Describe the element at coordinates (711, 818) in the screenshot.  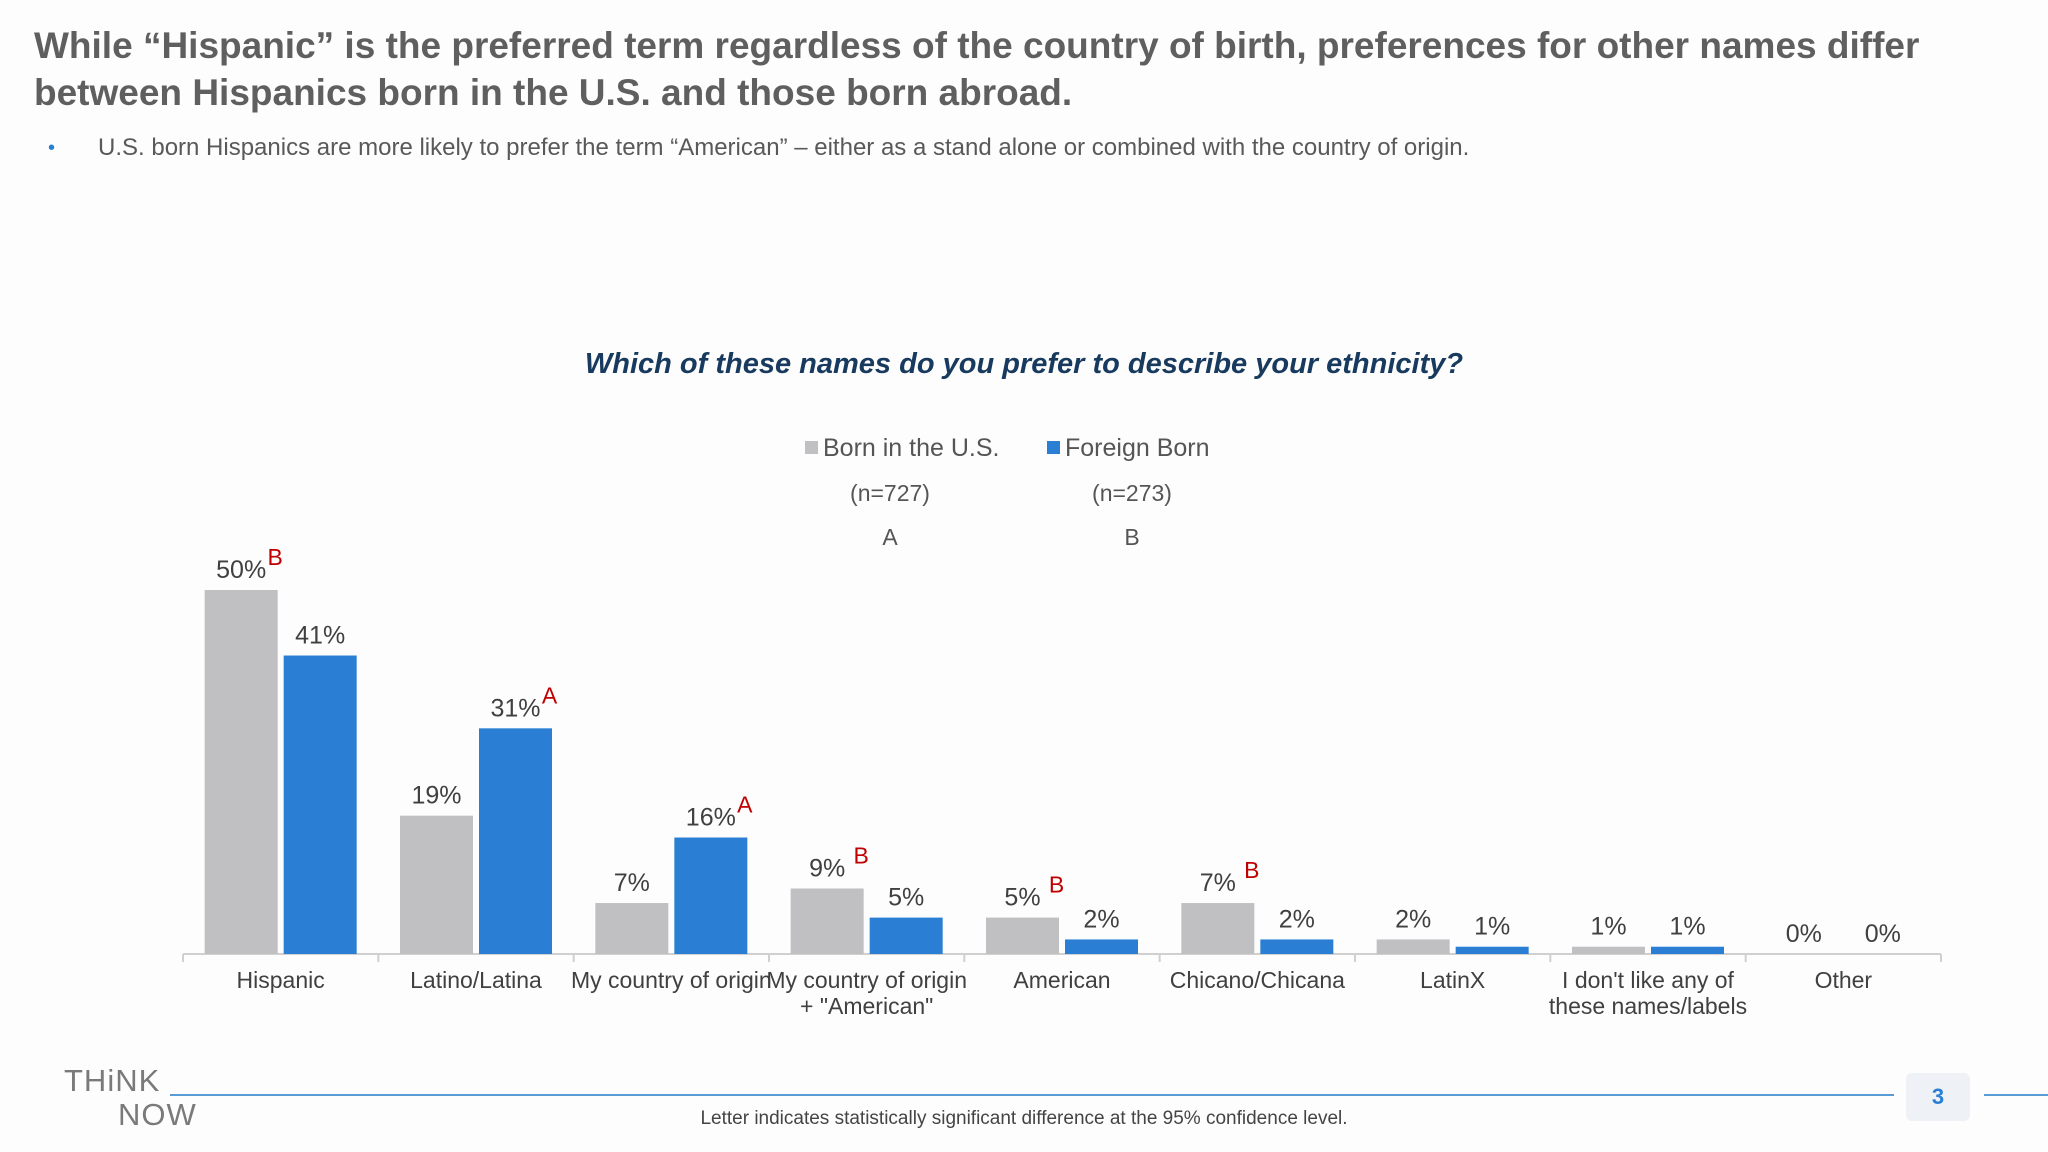
I see `data-label: 16%` at that location.